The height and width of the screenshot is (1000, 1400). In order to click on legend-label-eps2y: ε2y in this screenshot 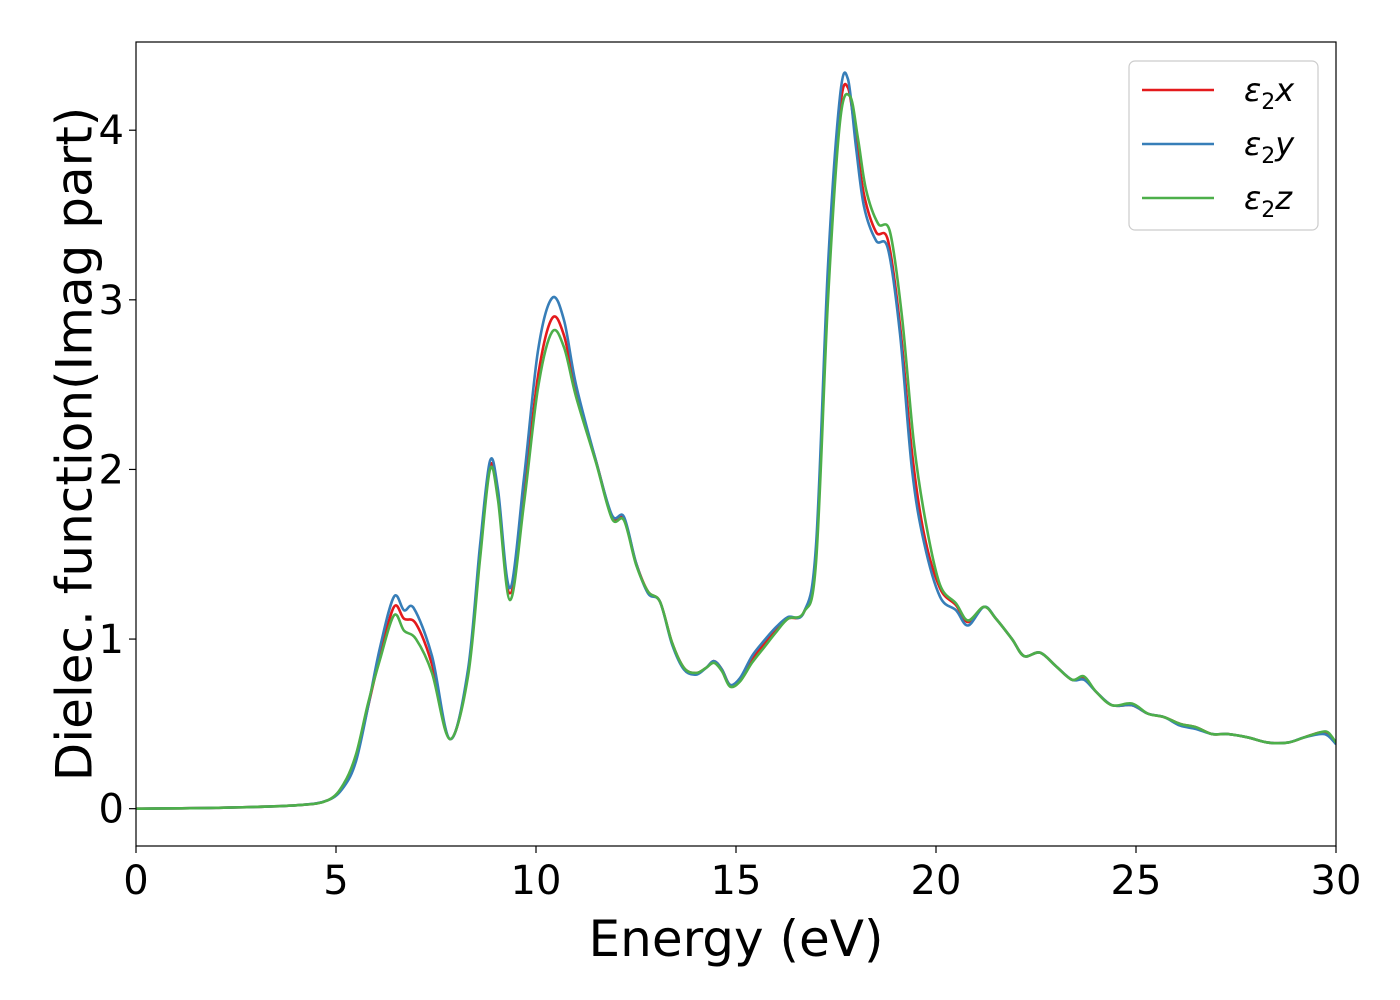, I will do `click(1269, 147)`.